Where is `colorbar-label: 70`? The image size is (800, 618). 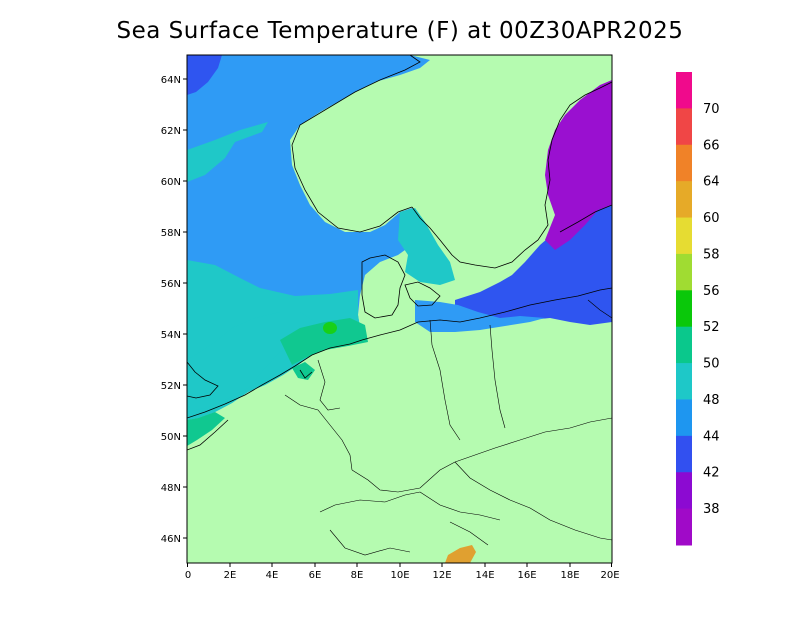
colorbar-label: 70 is located at coordinates (711, 109).